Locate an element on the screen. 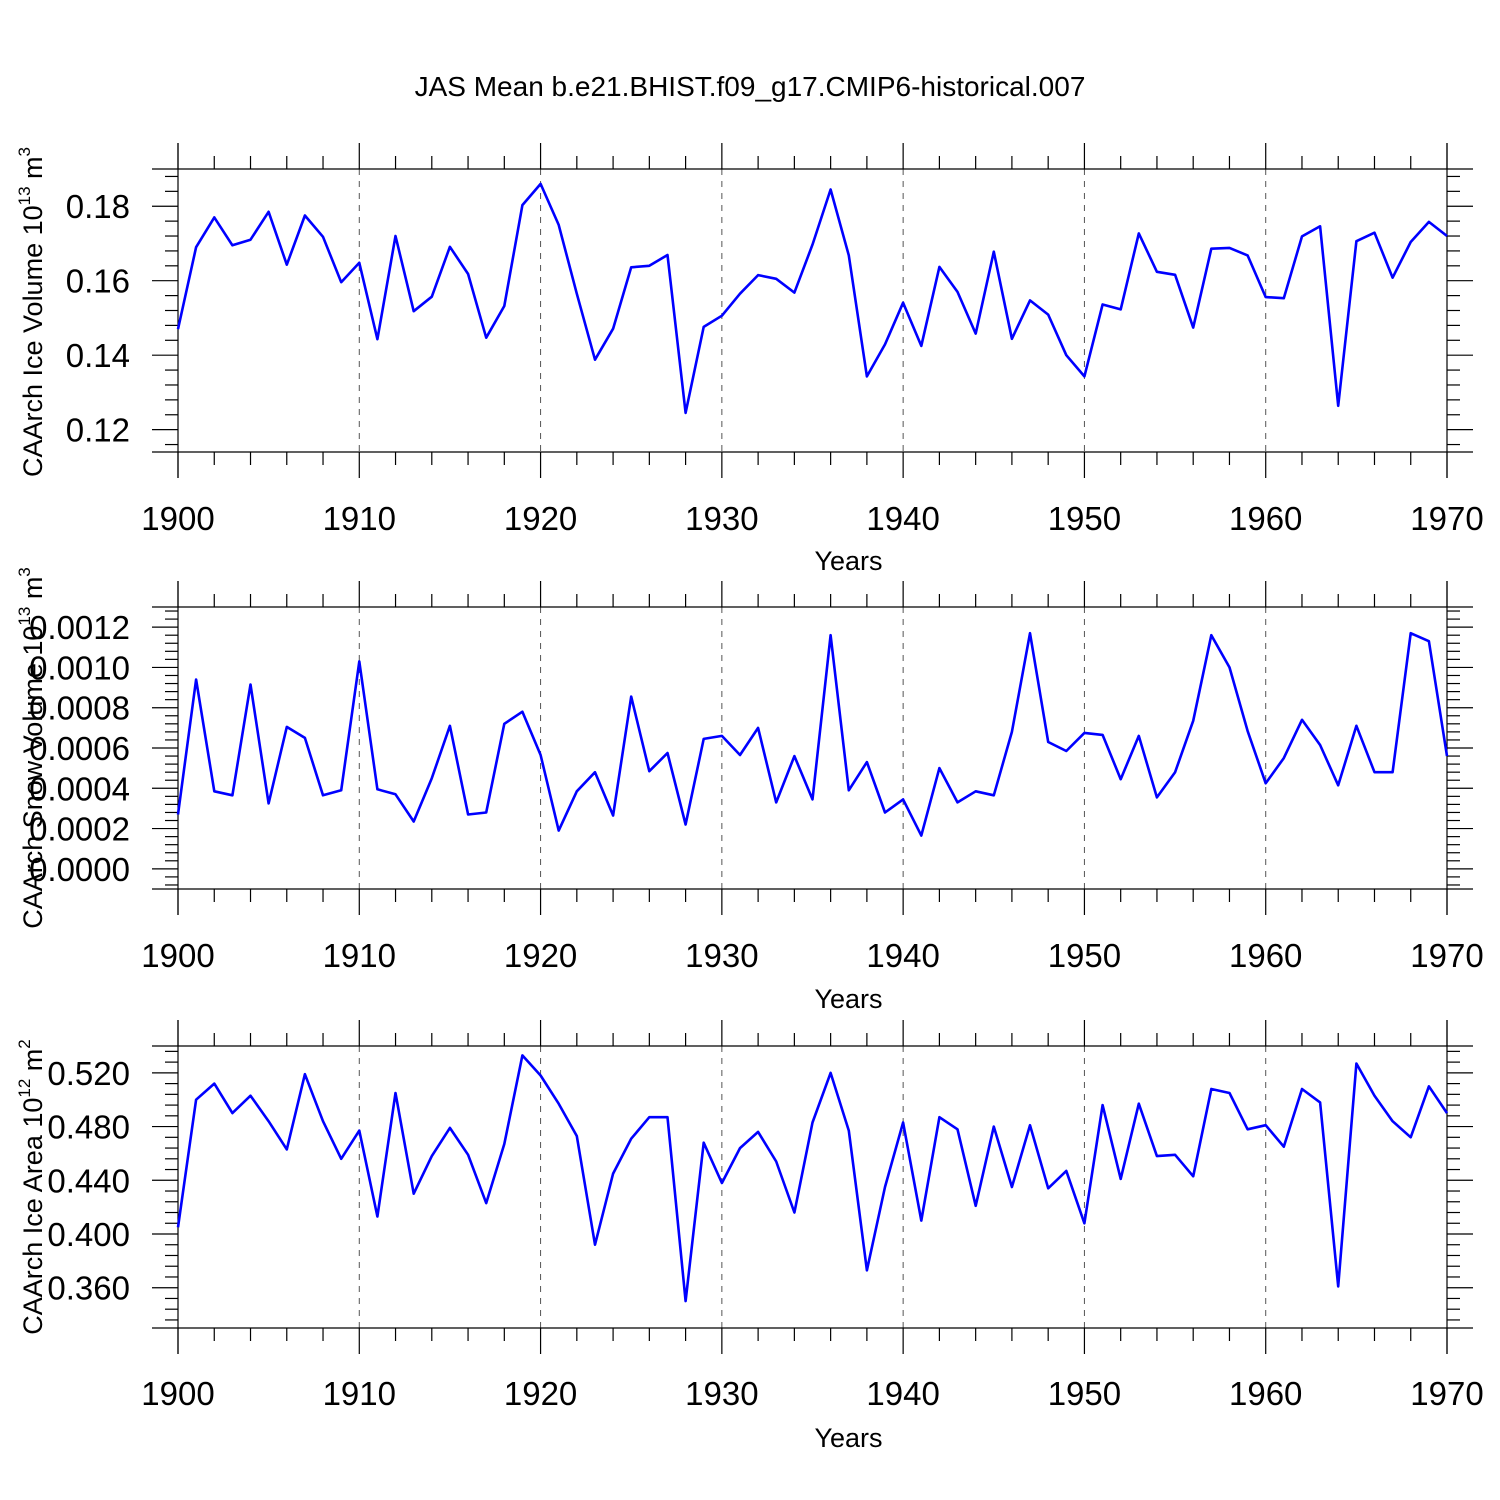 The height and width of the screenshot is (1500, 1500). y-tick-label: 0.14 is located at coordinates (98, 355).